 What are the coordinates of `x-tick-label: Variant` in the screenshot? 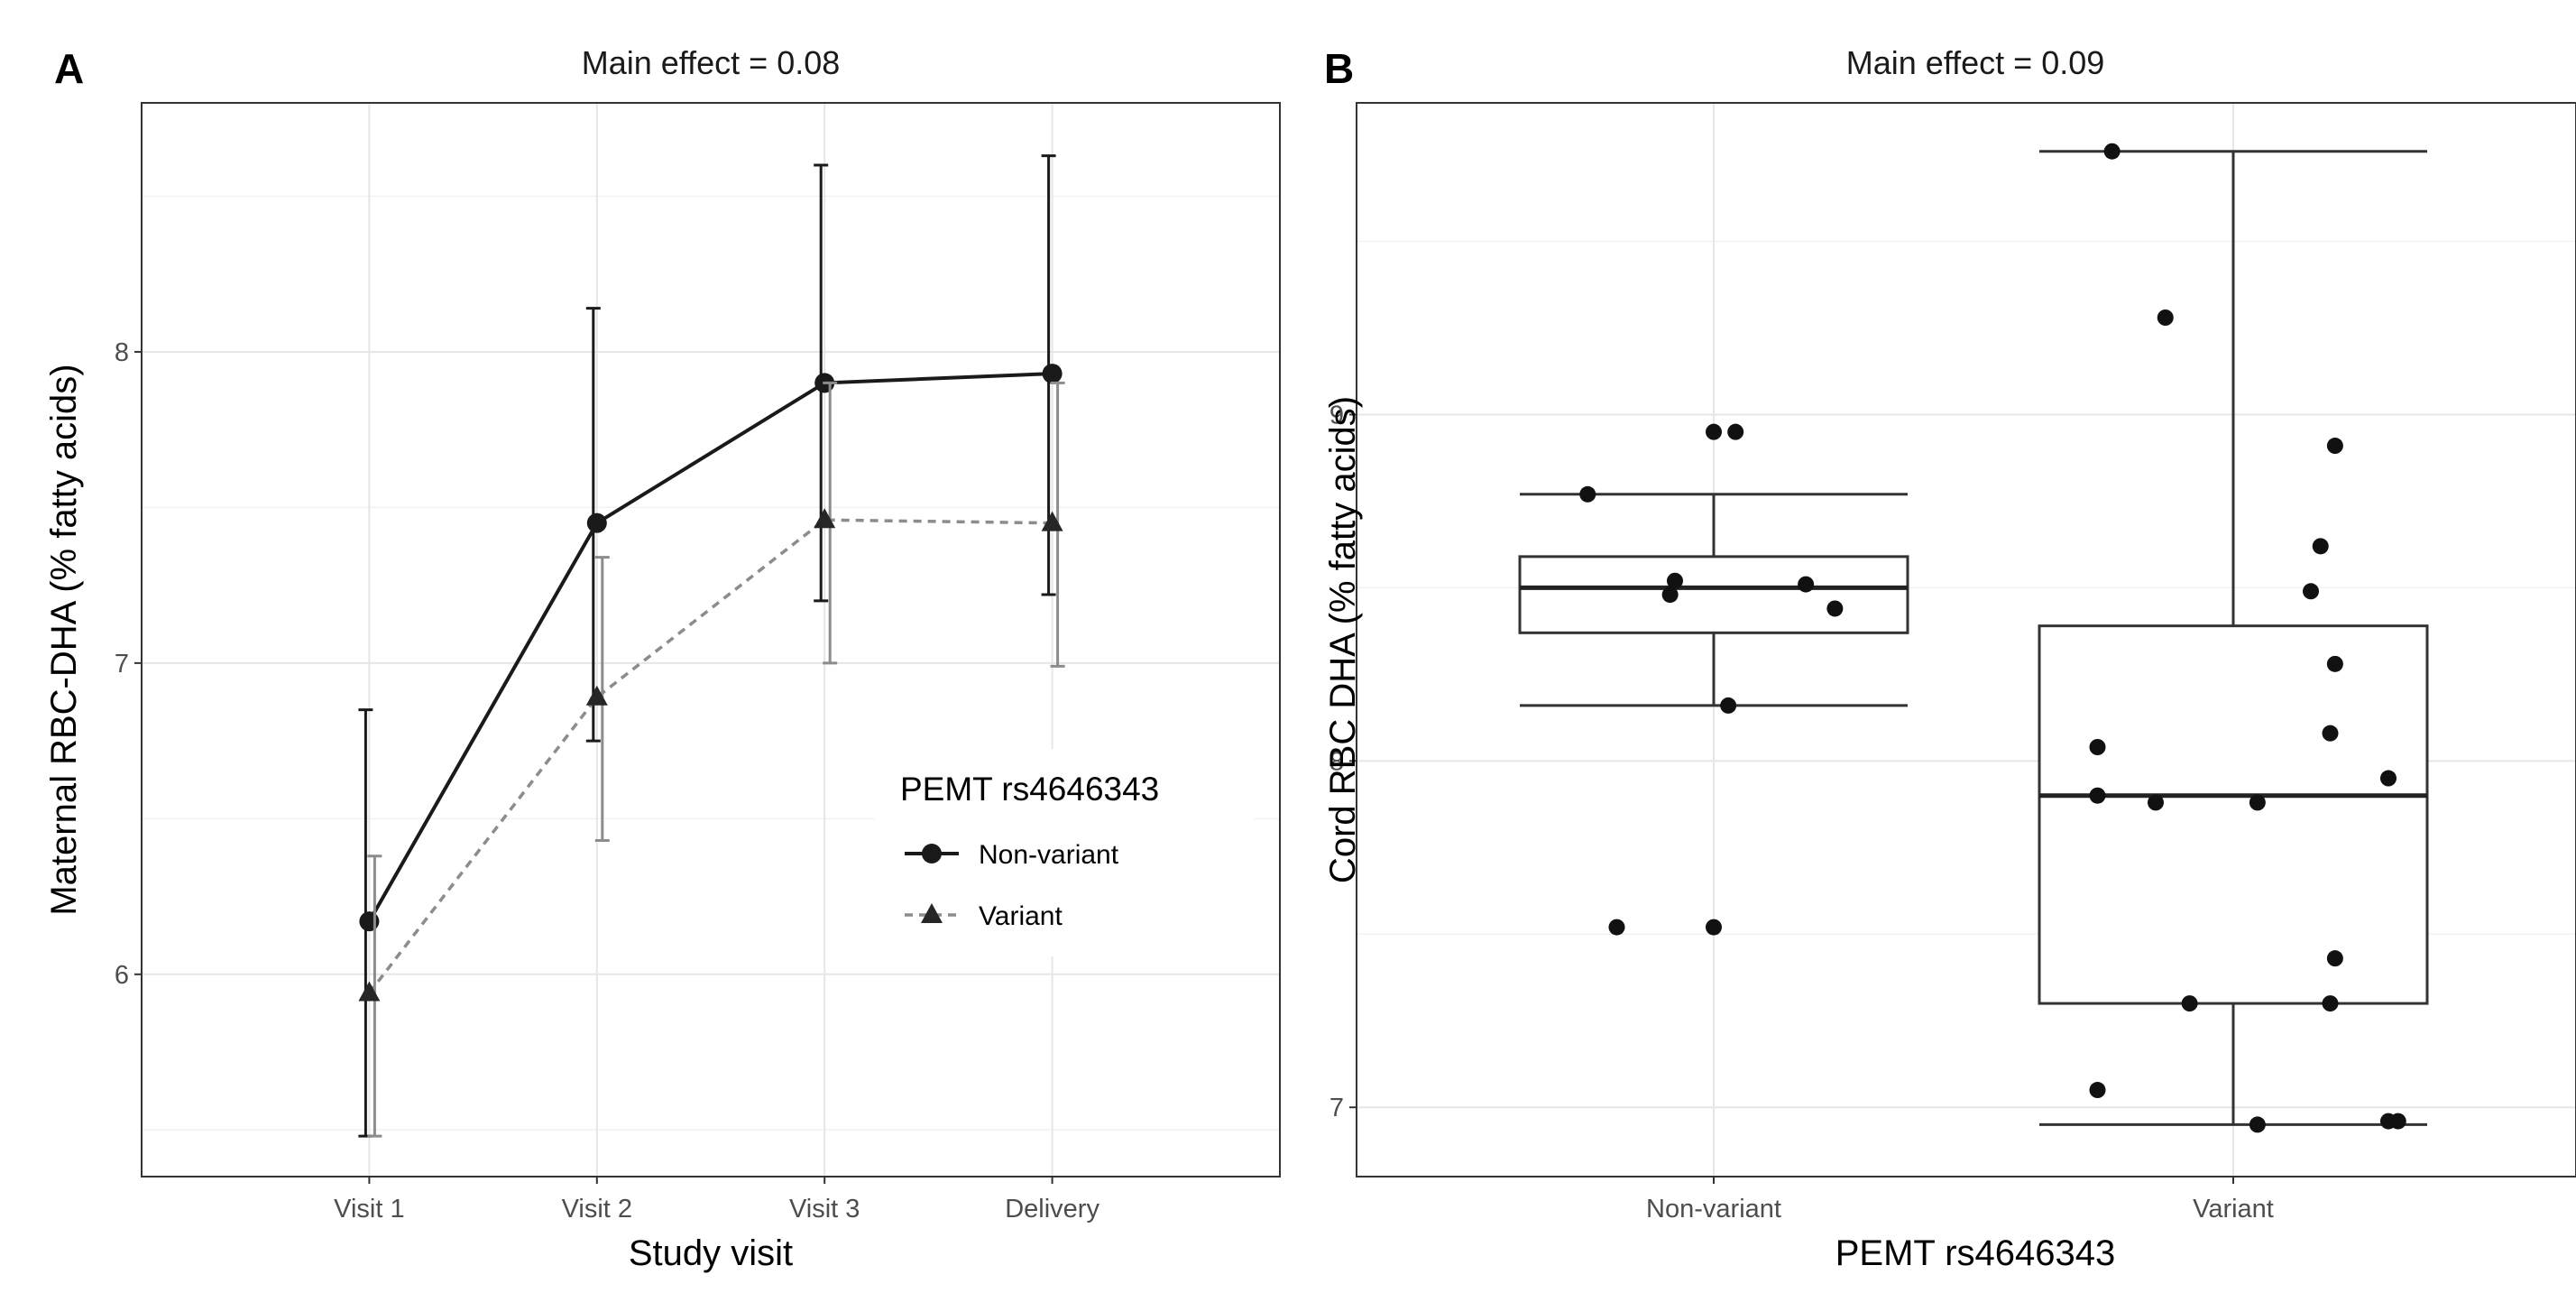 It's located at (2233, 1209).